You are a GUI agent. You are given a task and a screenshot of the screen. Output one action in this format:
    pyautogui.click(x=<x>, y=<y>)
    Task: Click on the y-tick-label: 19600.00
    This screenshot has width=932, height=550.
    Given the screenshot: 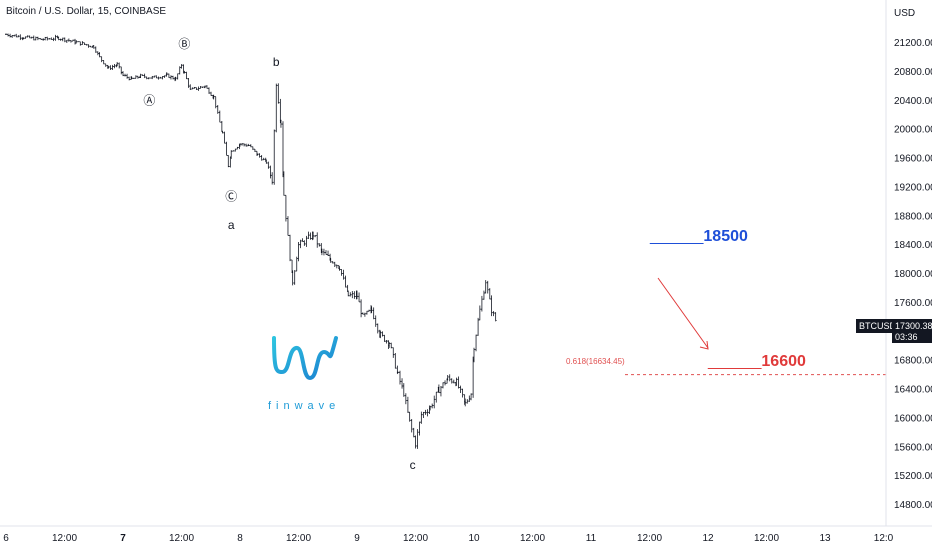 What is the action you would take?
    pyautogui.click(x=913, y=159)
    